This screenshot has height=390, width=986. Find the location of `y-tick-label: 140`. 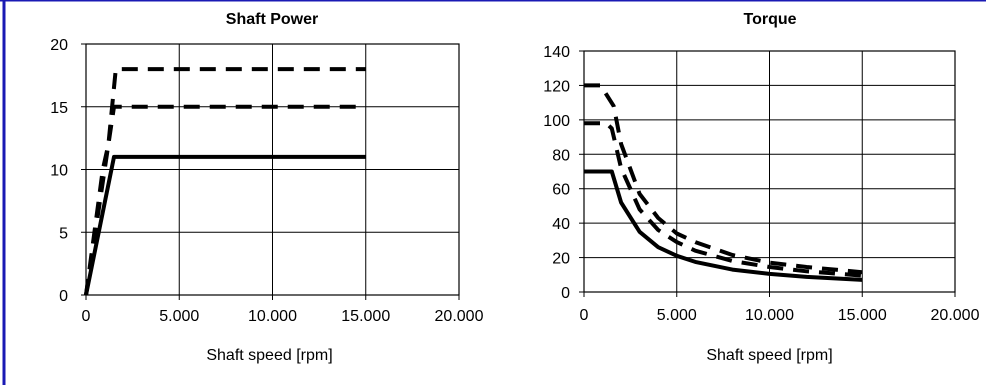

y-tick-label: 140 is located at coordinates (556, 52).